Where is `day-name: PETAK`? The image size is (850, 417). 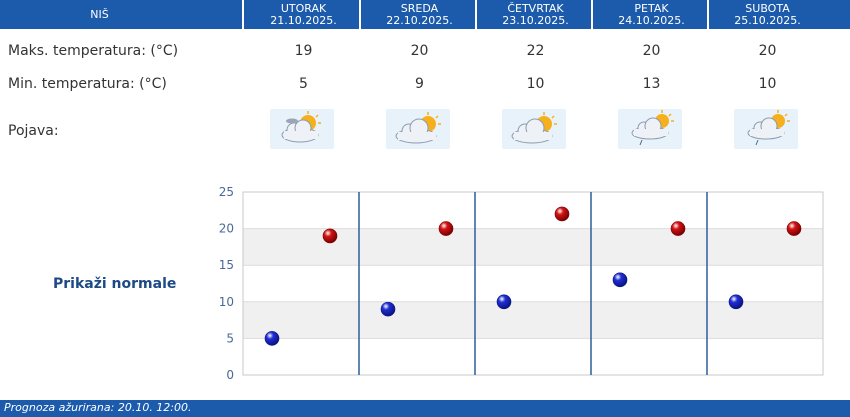
day-name: PETAK is located at coordinates (651, 8).